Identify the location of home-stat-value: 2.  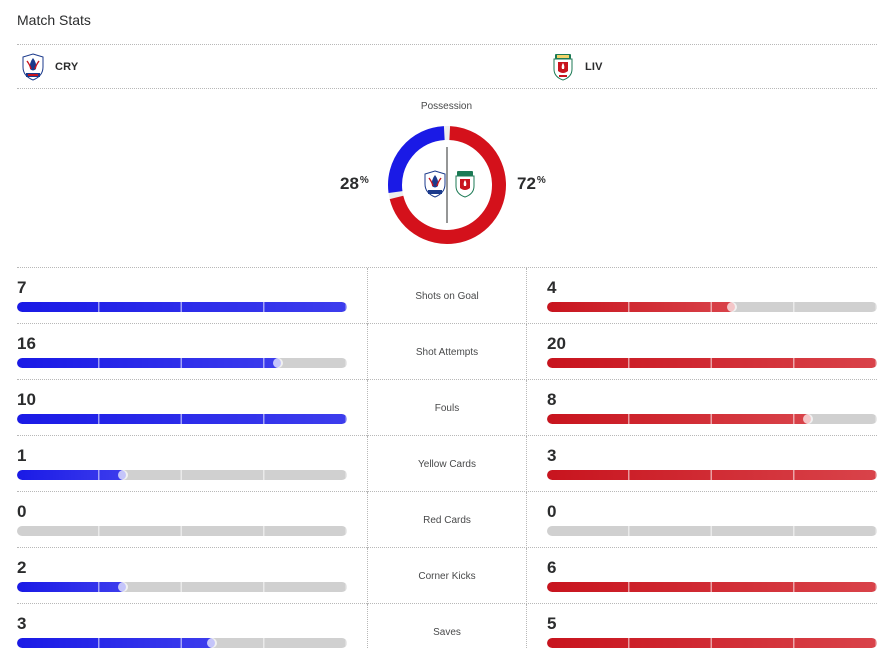
(22, 567).